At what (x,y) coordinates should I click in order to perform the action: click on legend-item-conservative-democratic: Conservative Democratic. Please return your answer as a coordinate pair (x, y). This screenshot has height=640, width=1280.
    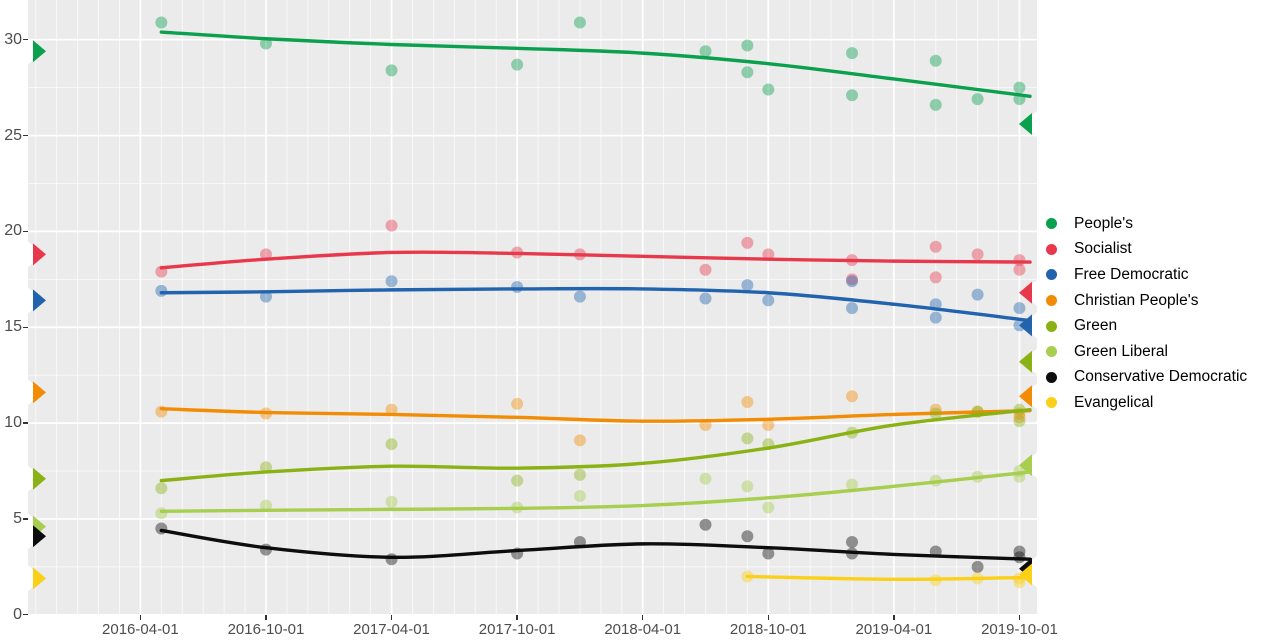
    Looking at the image, I should click on (1146, 378).